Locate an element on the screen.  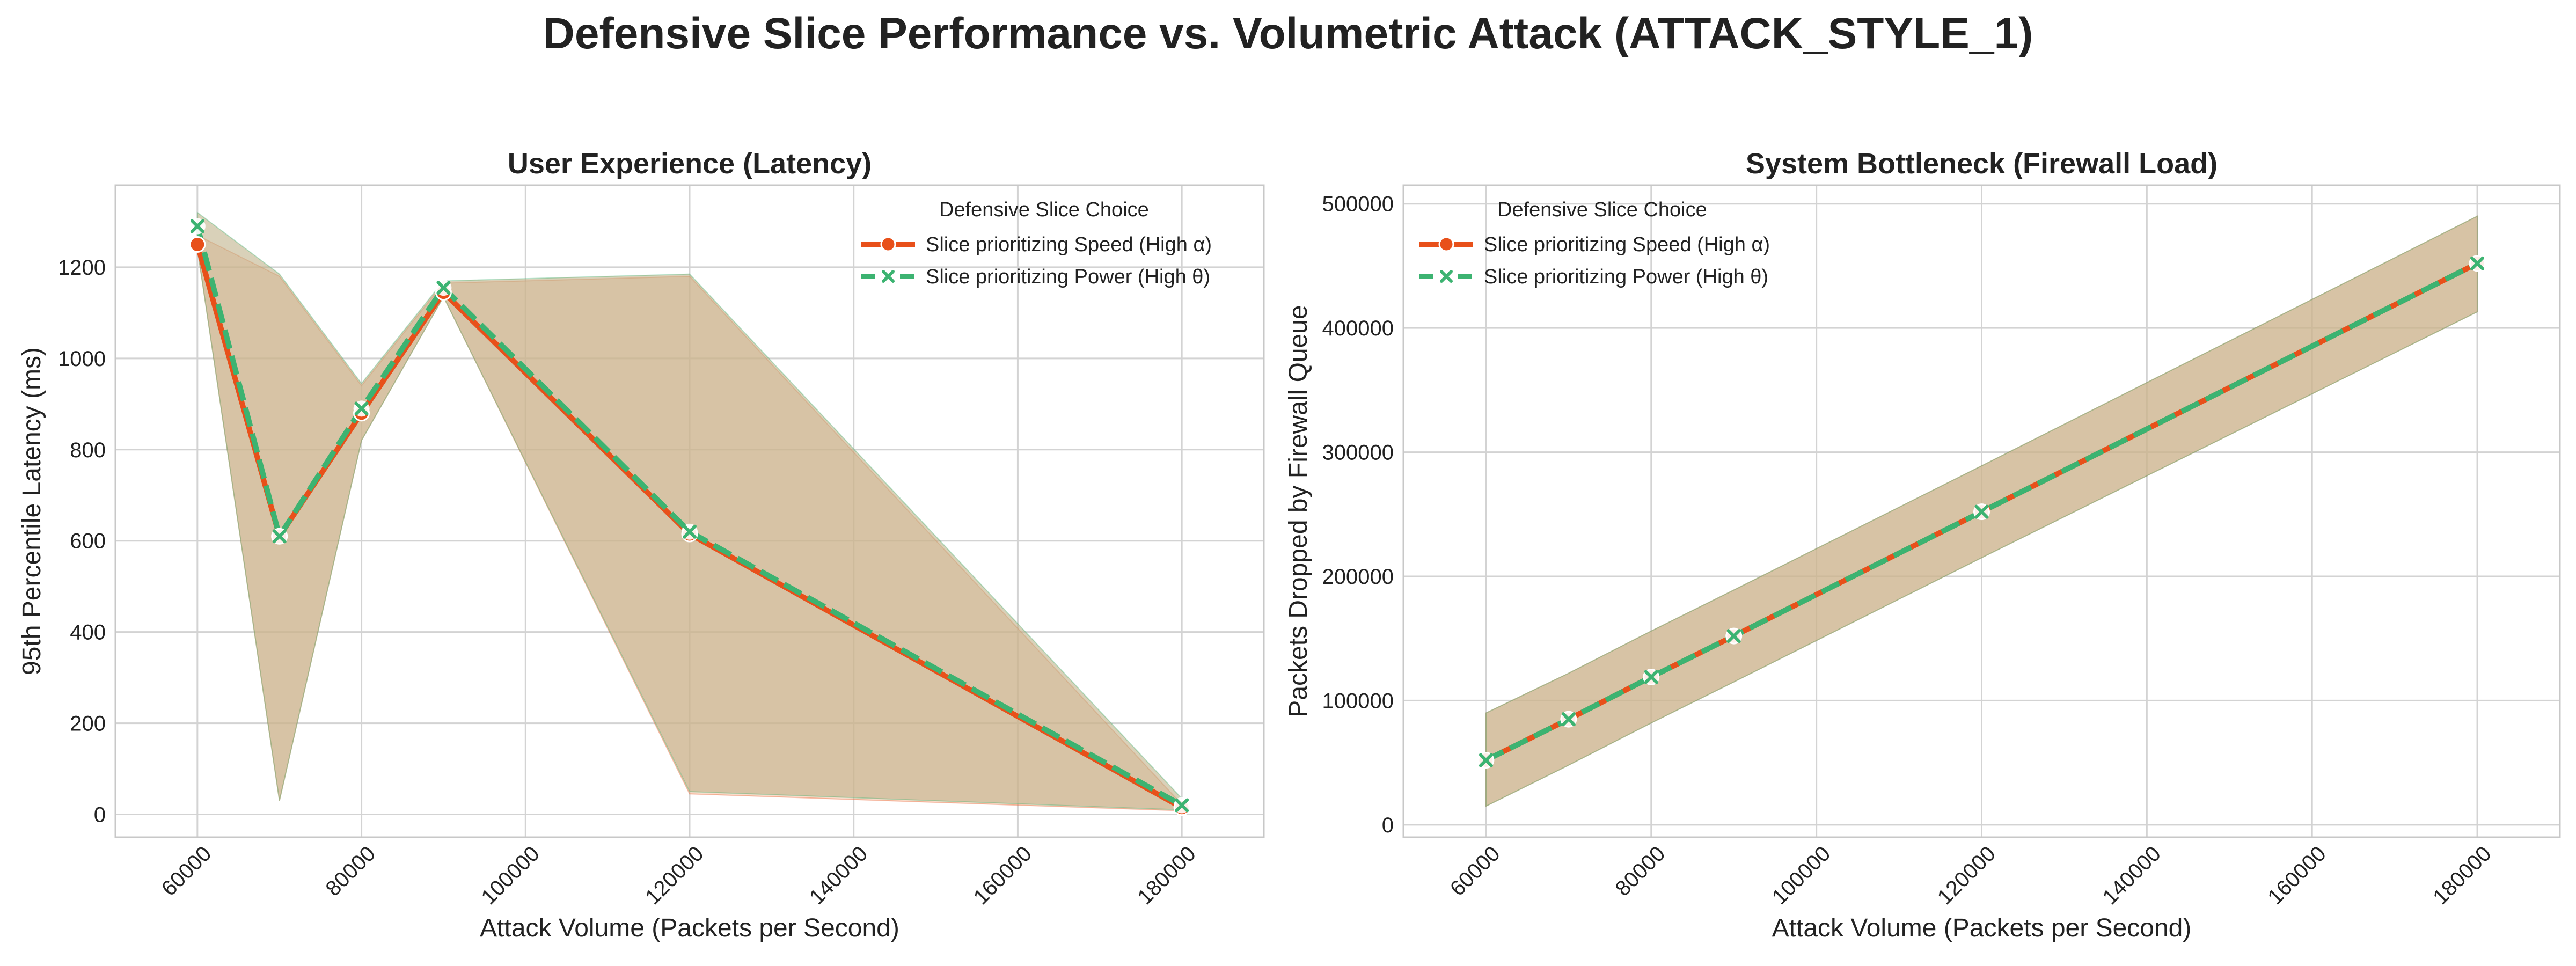
y-axis-label: 95th Percentile Latency (ms) is located at coordinates (32, 511).